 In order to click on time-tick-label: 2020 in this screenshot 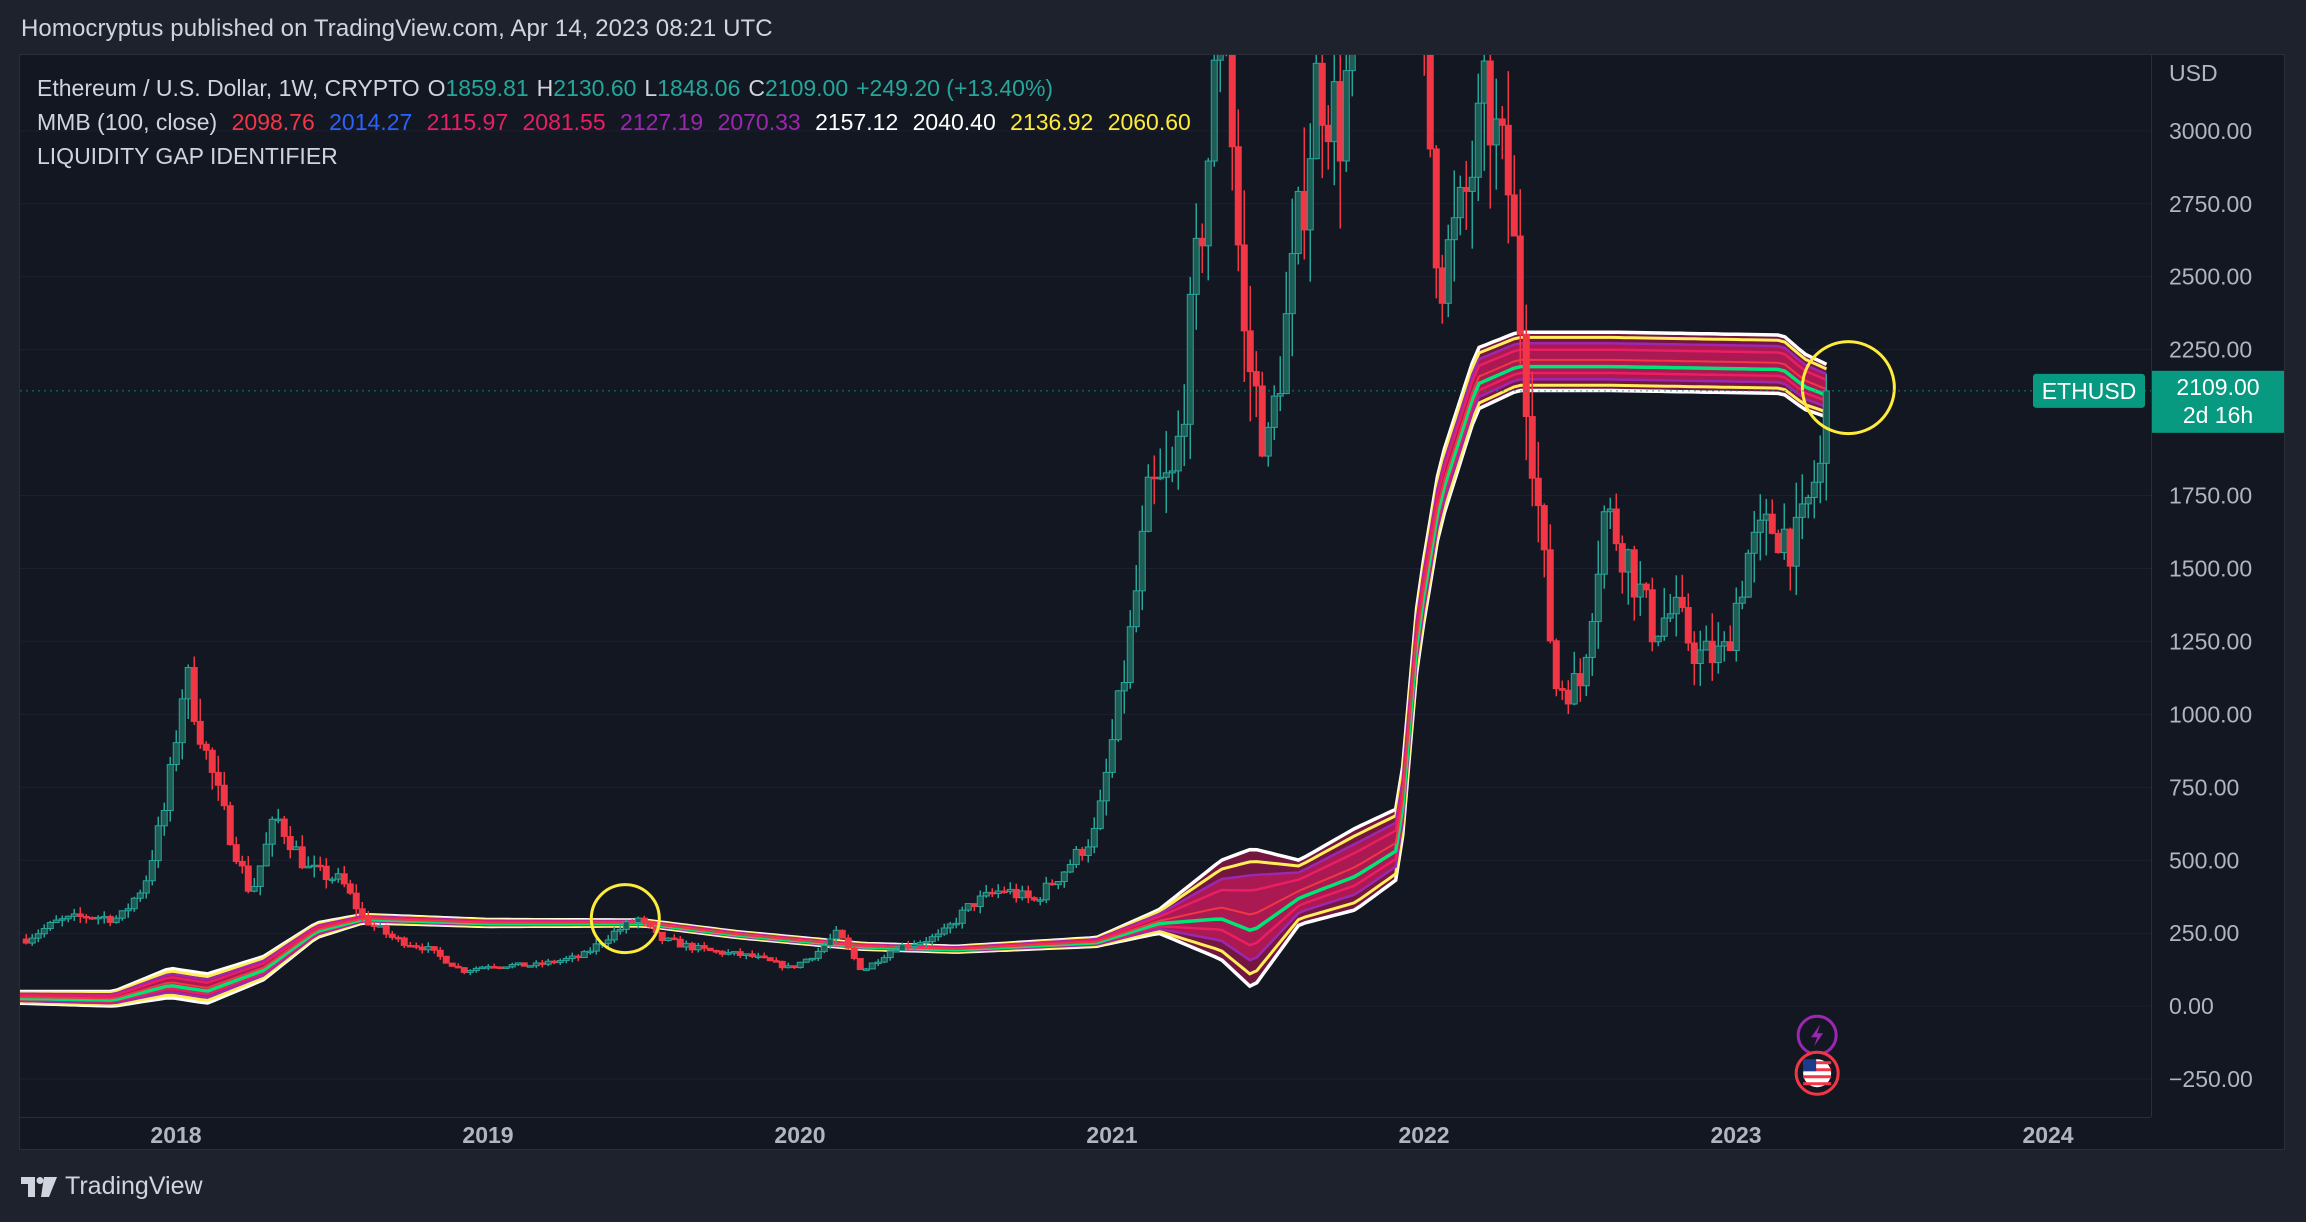, I will do `click(799, 1135)`.